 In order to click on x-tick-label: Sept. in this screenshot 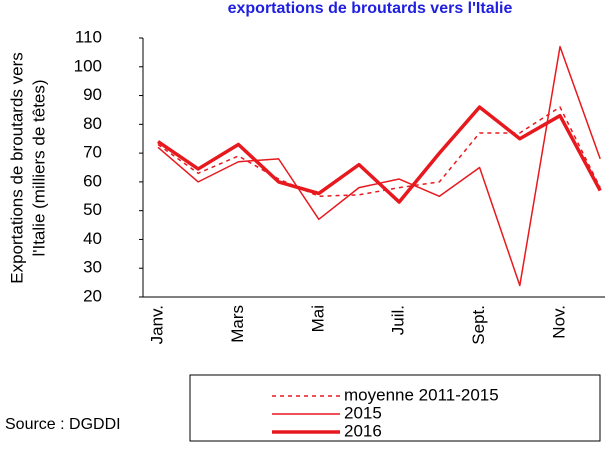, I will do `click(478, 325)`.